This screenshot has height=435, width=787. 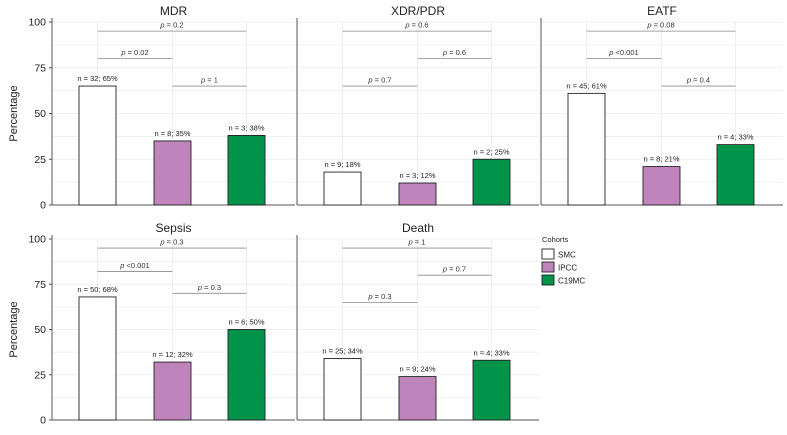 What do you see at coordinates (174, 11) in the screenshot?
I see `panel-title: MDR` at bounding box center [174, 11].